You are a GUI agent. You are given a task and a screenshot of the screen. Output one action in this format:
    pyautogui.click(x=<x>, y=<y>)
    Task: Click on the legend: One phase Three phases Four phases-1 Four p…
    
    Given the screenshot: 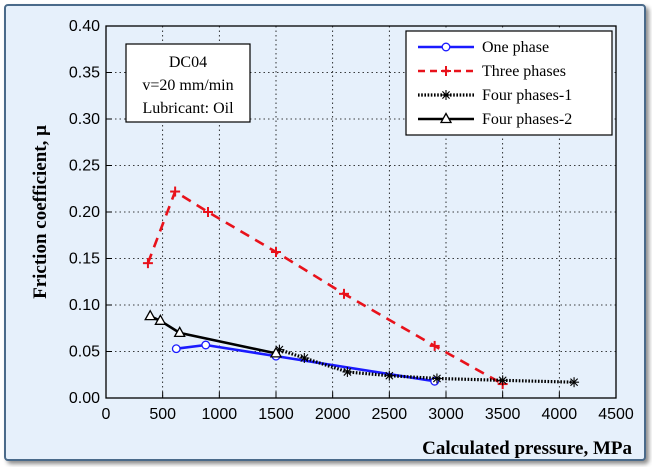 What is the action you would take?
    pyautogui.click(x=509, y=83)
    